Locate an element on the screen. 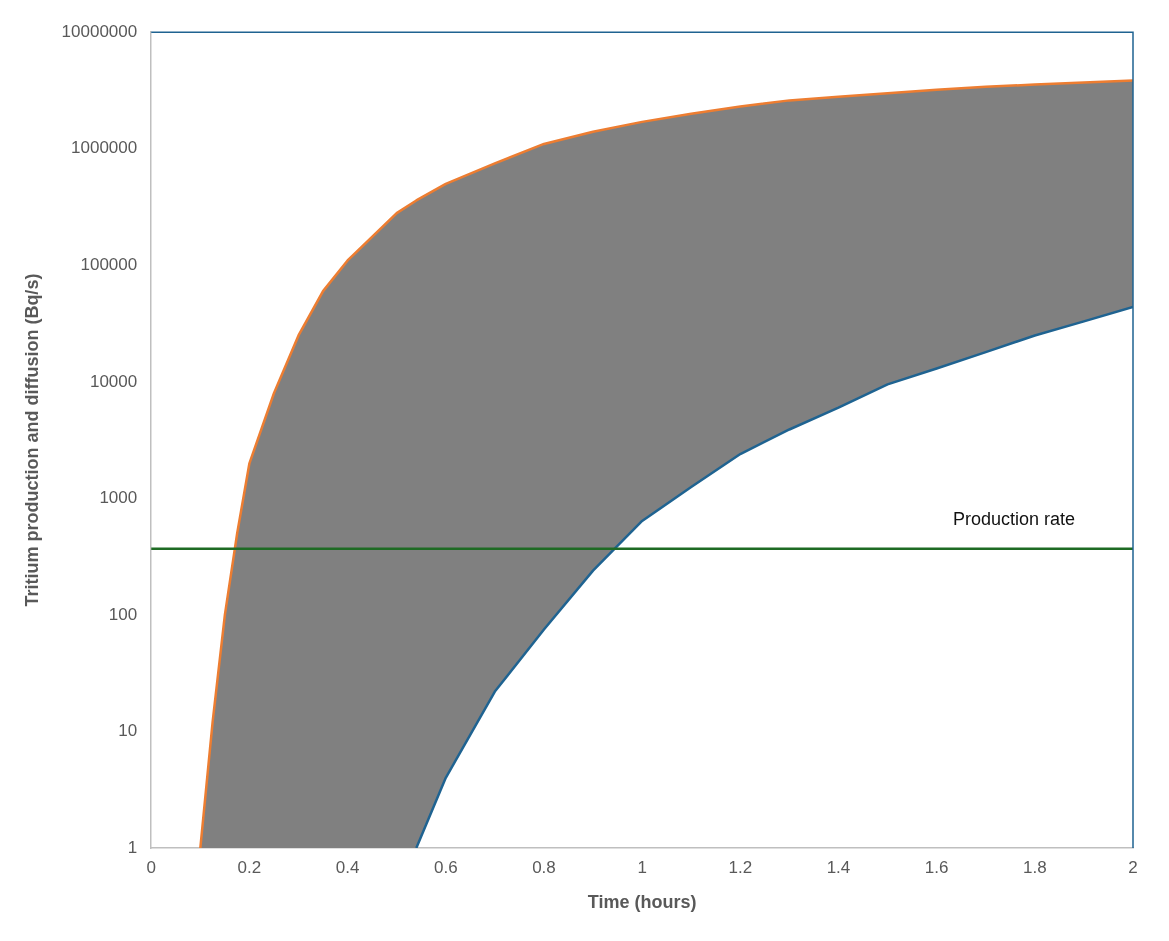 Image resolution: width=1169 pixels, height=941 pixels. x-tick-label: 1.6 is located at coordinates (936, 867).